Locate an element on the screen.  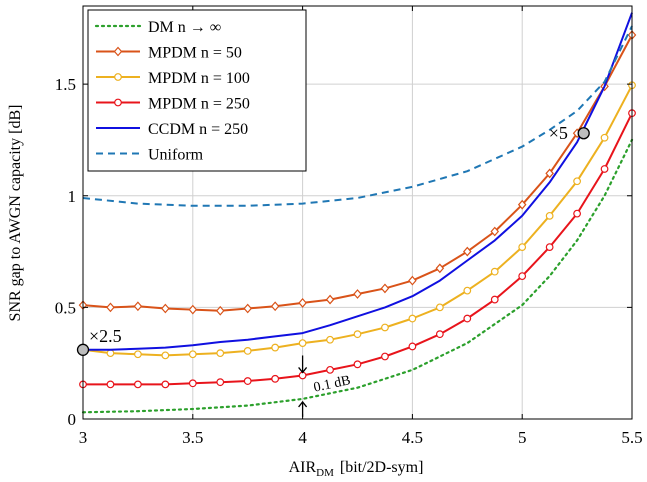
y-tick-label: 0.5 is located at coordinates (65, 307).